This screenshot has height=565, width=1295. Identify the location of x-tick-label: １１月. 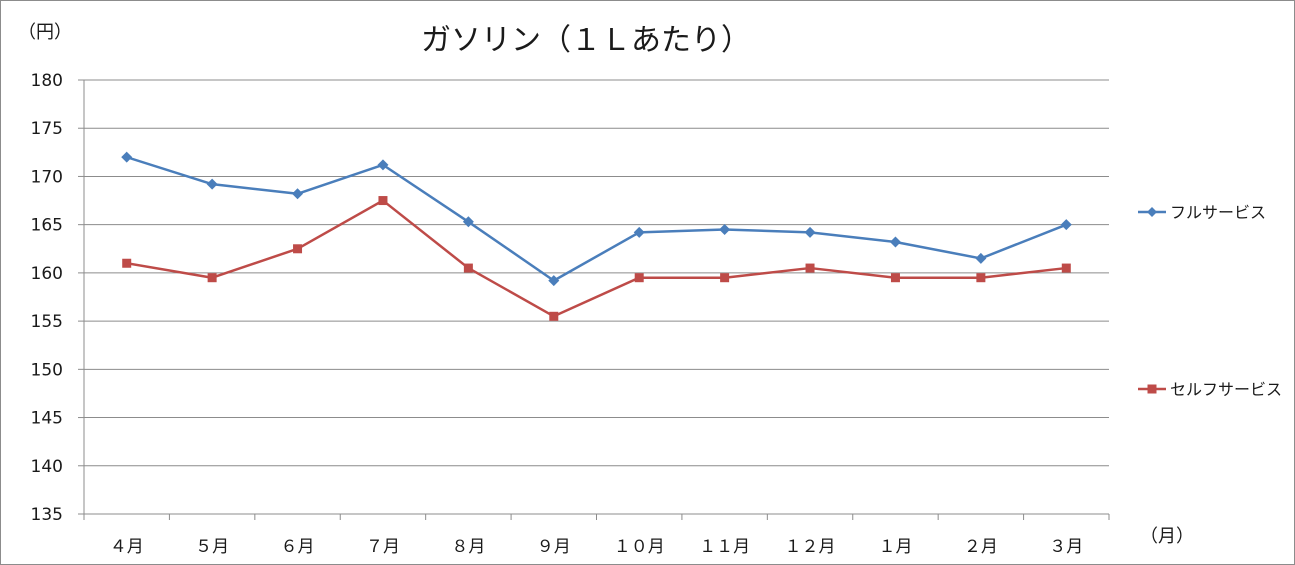
(724, 547).